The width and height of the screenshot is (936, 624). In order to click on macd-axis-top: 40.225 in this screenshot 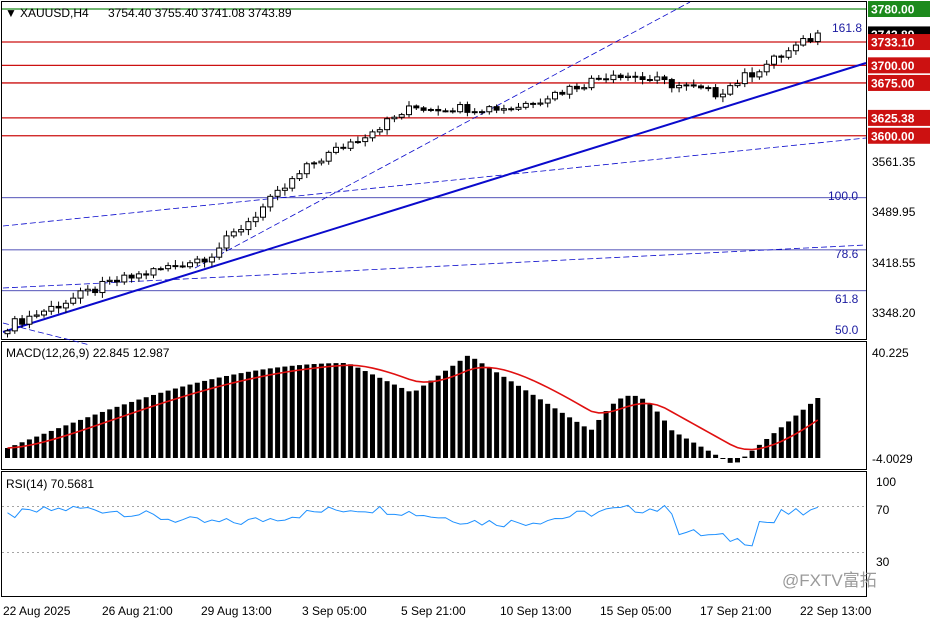, I will do `click(890, 353)`.